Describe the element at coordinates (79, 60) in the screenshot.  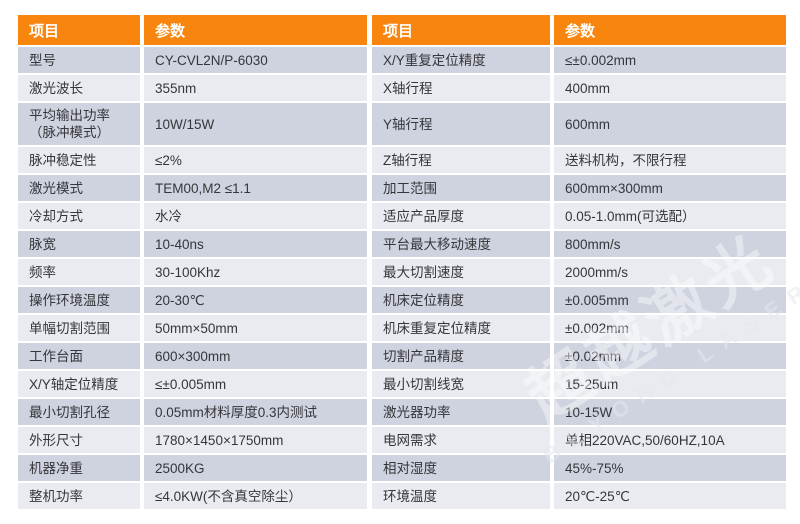
I see `spec-item-label: 型号` at that location.